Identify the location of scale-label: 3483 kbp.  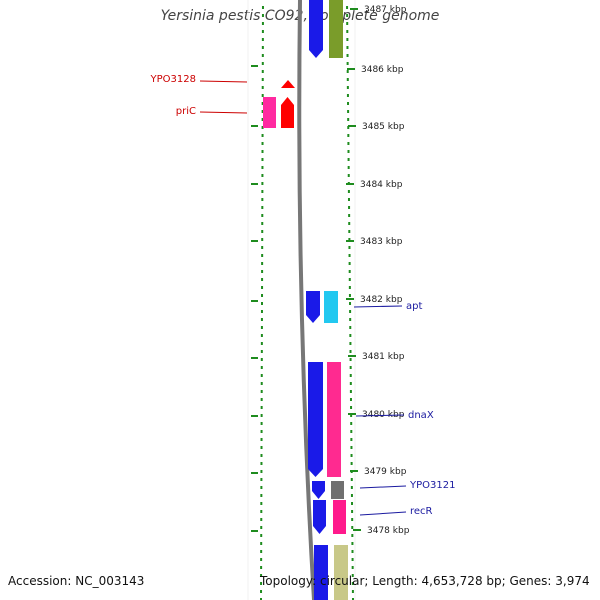
(381, 242).